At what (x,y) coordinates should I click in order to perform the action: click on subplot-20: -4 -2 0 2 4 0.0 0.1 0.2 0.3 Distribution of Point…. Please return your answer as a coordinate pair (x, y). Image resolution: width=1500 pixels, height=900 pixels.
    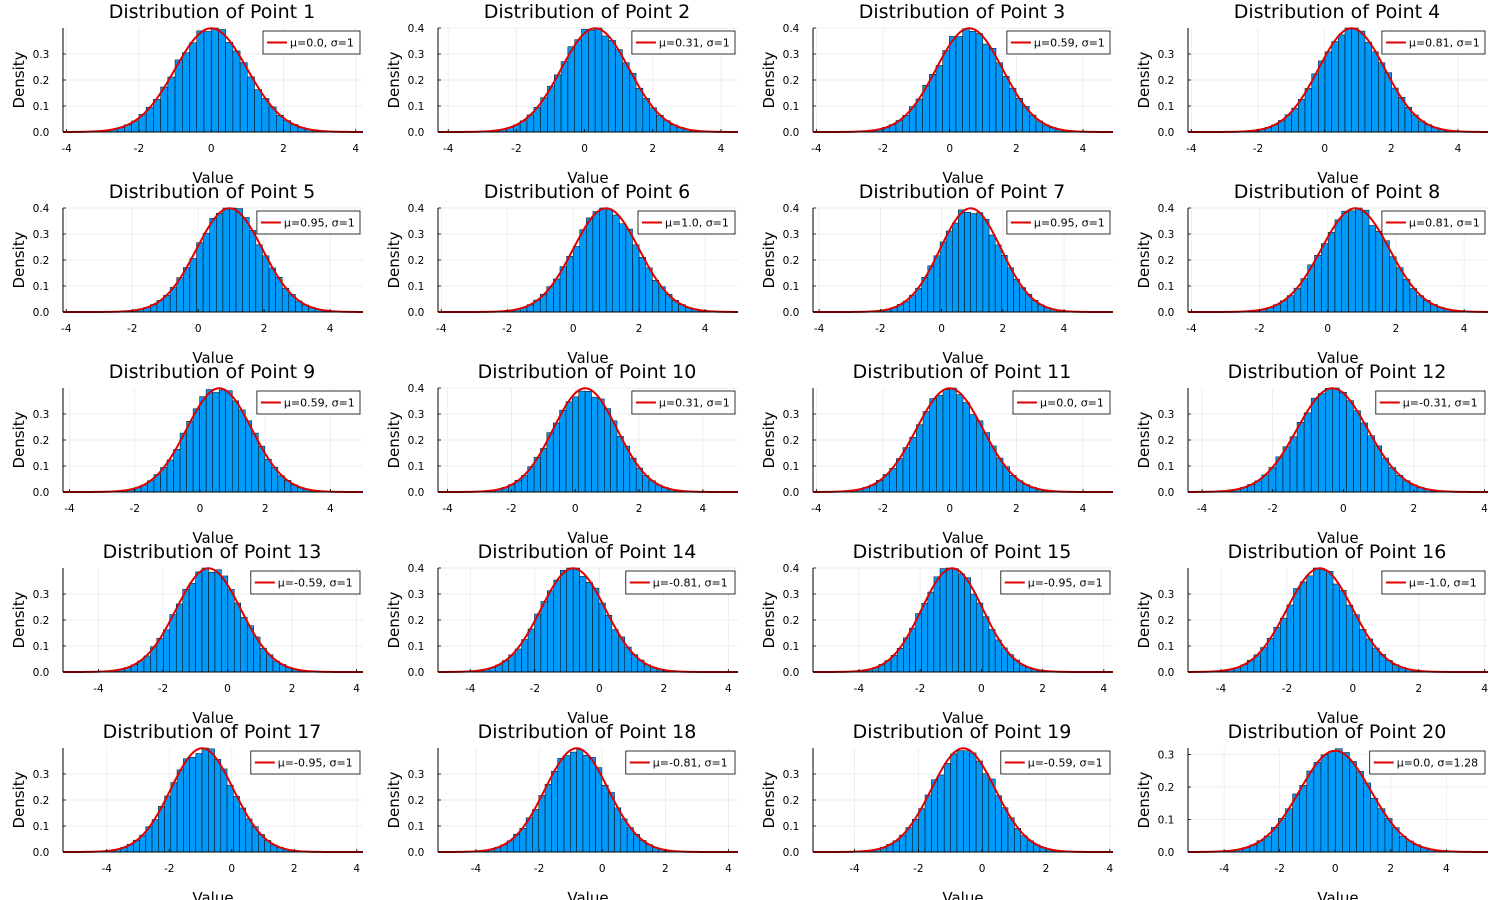
    Looking at the image, I should click on (1311, 810).